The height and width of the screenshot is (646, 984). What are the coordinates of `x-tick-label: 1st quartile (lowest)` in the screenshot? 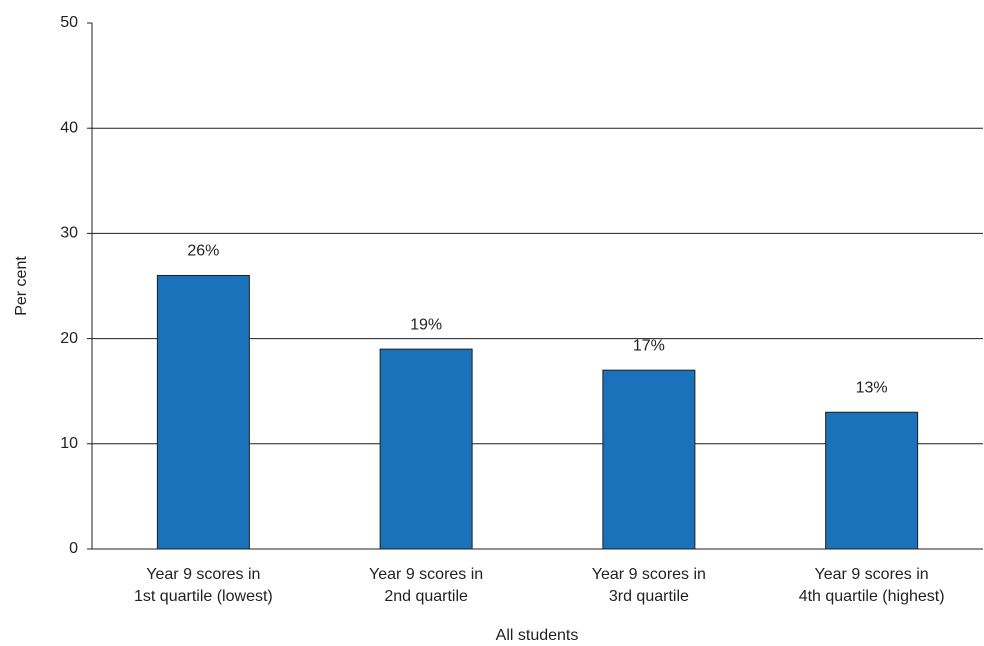 It's located at (203, 596).